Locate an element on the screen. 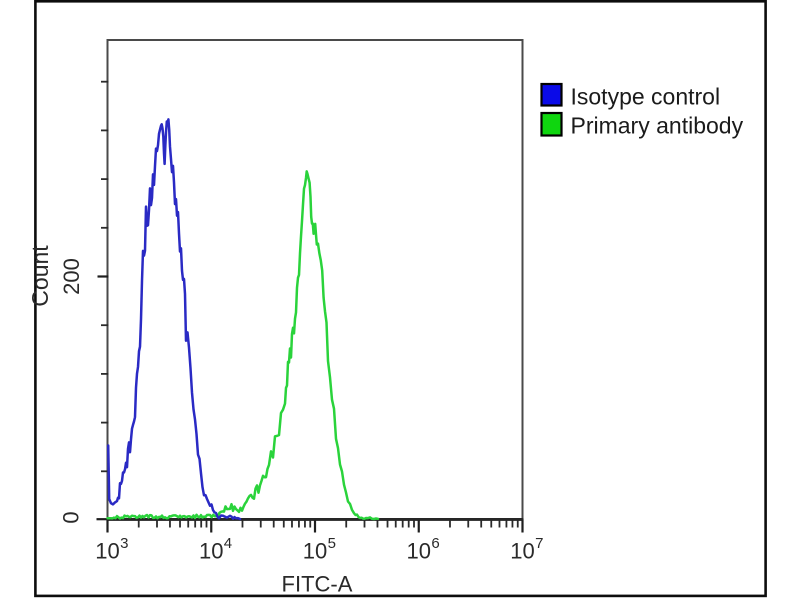  svg-text: 200 is located at coordinates (71, 276).